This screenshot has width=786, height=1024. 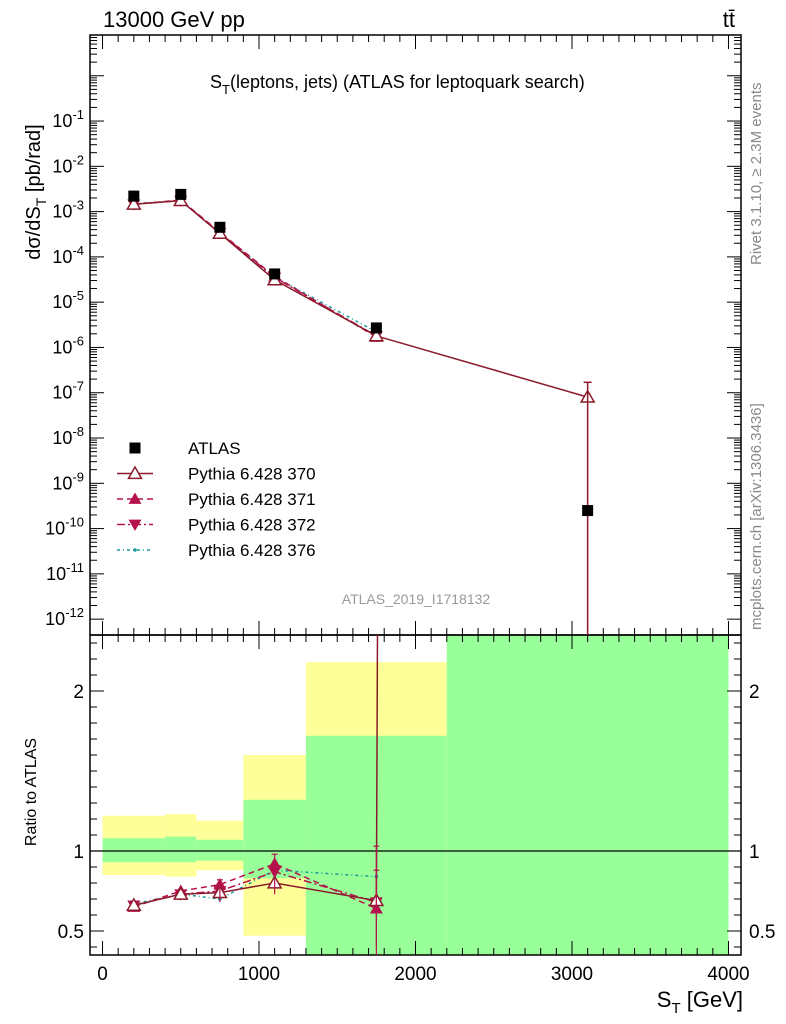 What do you see at coordinates (68, 481) in the screenshot?
I see `y-tick-label: 10⁻⁹` at bounding box center [68, 481].